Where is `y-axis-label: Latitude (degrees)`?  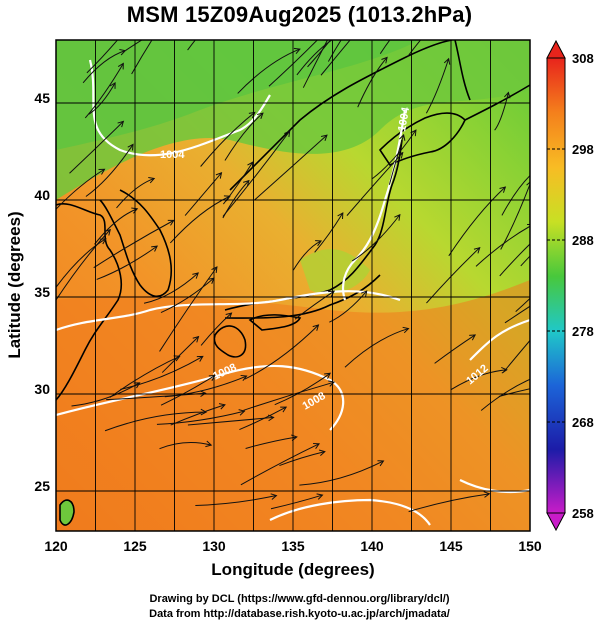
y-axis-label: Latitude (degrees) is located at coordinates (14, 284).